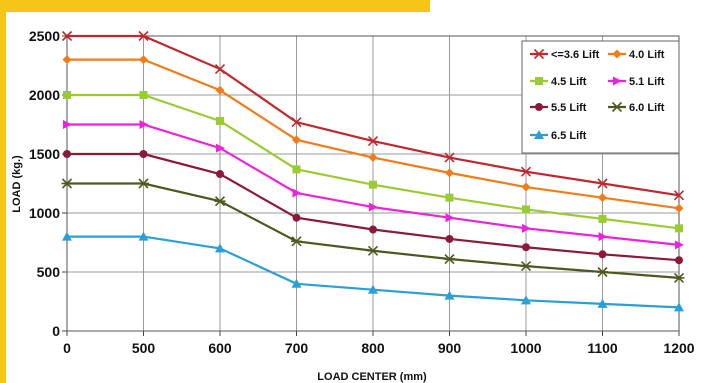 The width and height of the screenshot is (702, 383). I want to click on x-tick-label: 1100, so click(602, 348).